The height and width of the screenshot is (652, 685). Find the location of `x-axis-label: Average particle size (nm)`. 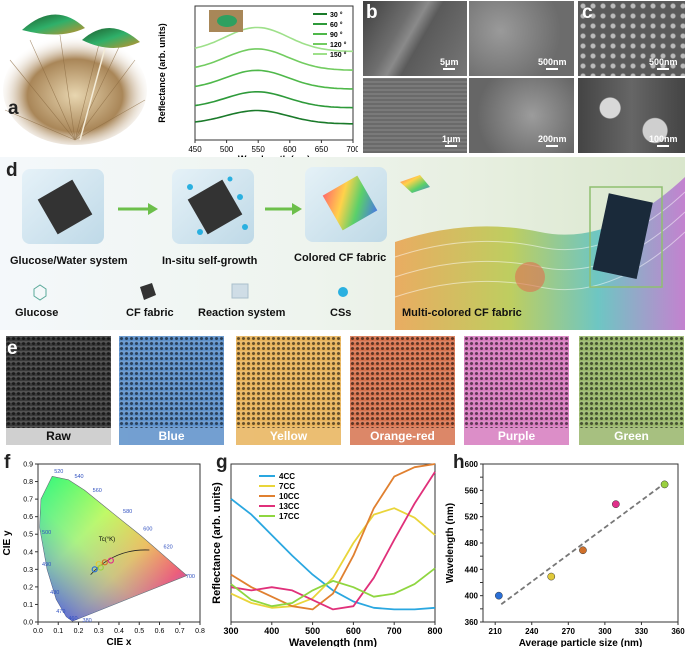

x-axis-label: Average particle size (nm) is located at coordinates (581, 642).